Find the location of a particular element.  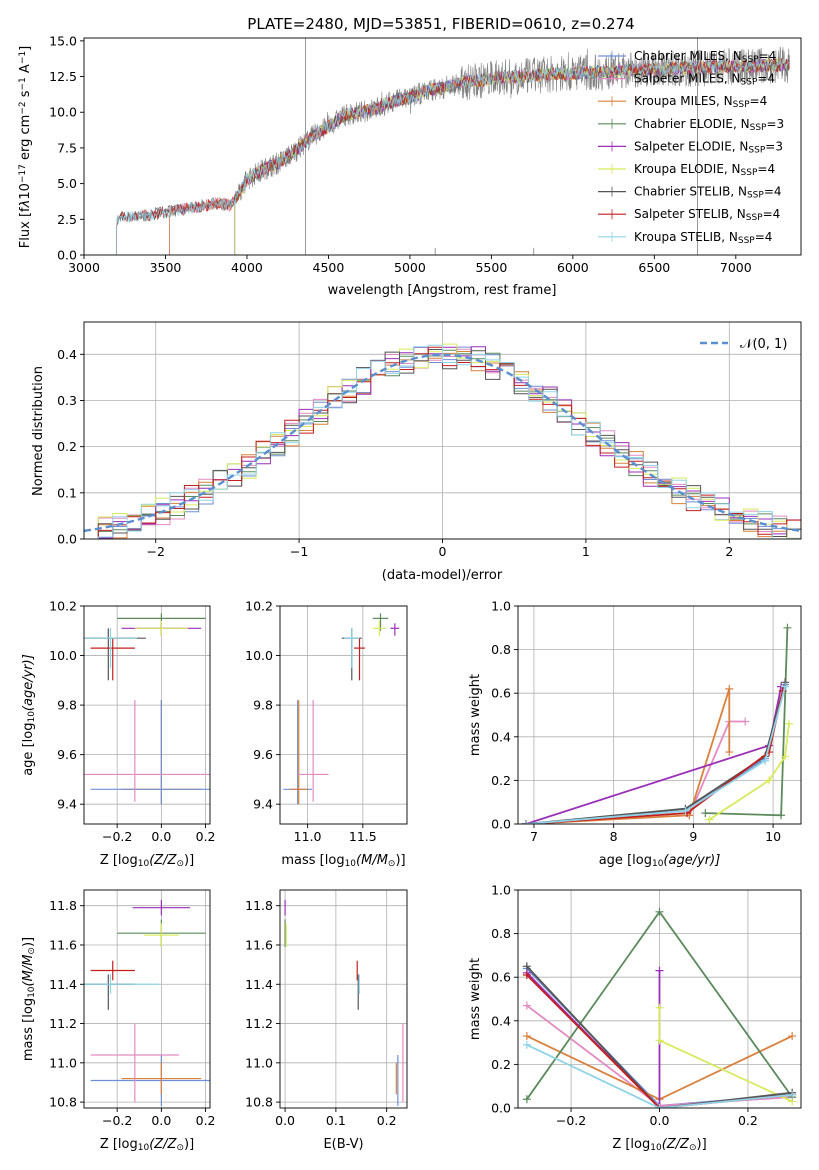

weight-line-kroupa-elodie is located at coordinates (749, 772).